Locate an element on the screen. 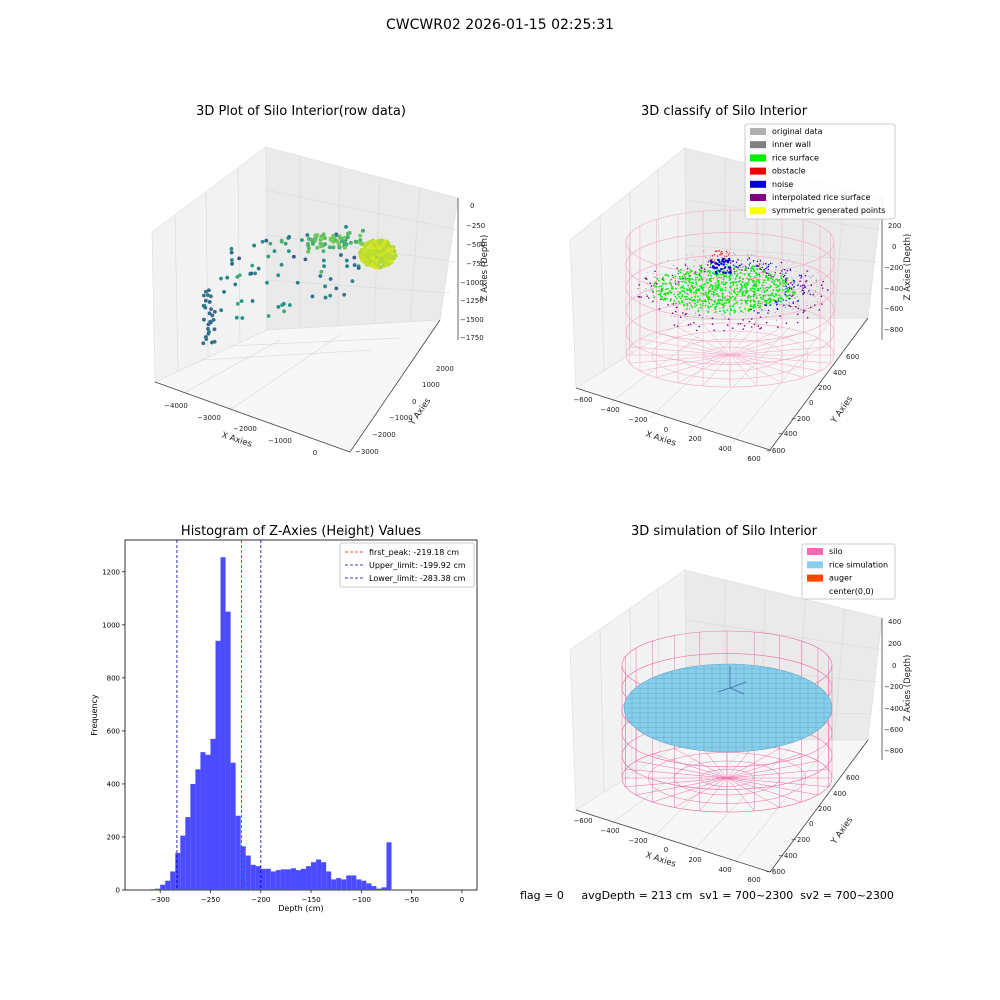 The image size is (1000, 1000). rice-simulation-surface is located at coordinates (728, 708).